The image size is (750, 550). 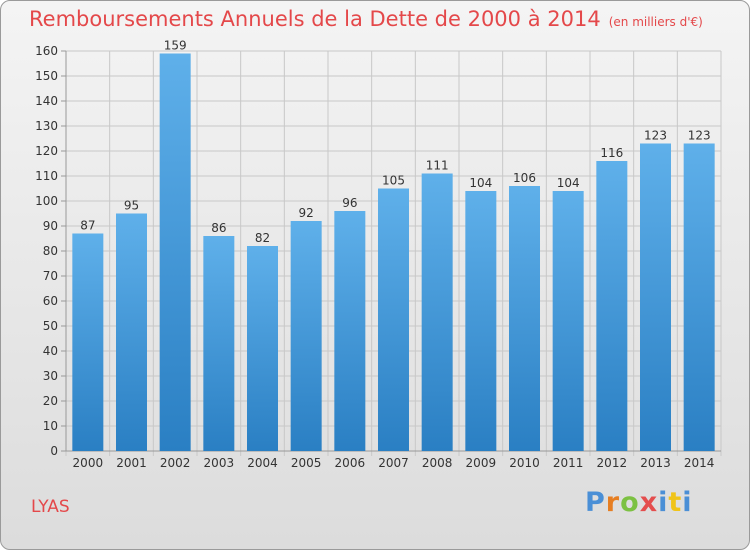 What do you see at coordinates (50, 326) in the screenshot?
I see `y-tick-label: 50` at bounding box center [50, 326].